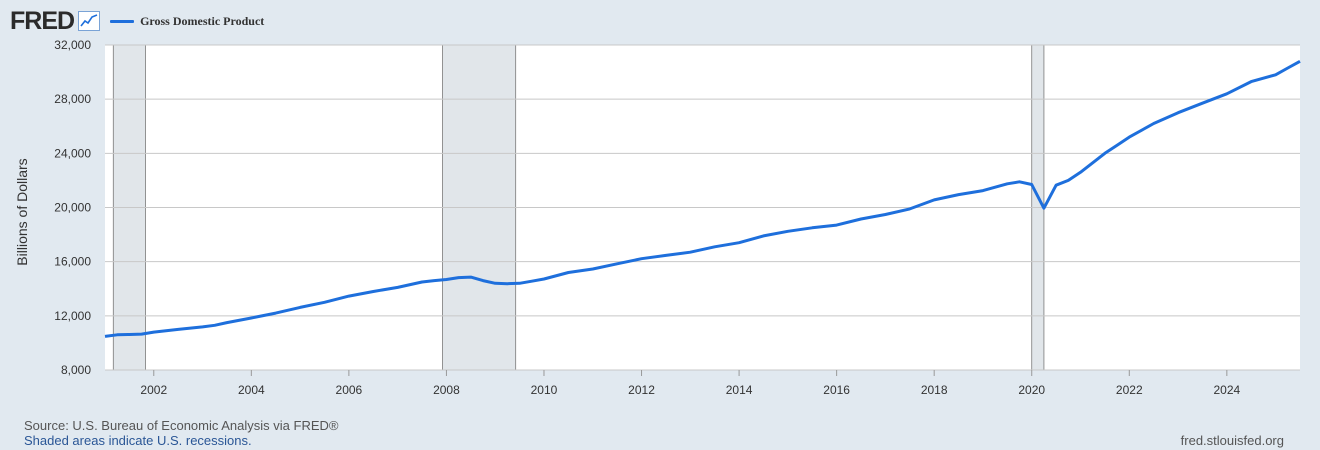  I want to click on x-tick-label: 2020, so click(1031, 390).